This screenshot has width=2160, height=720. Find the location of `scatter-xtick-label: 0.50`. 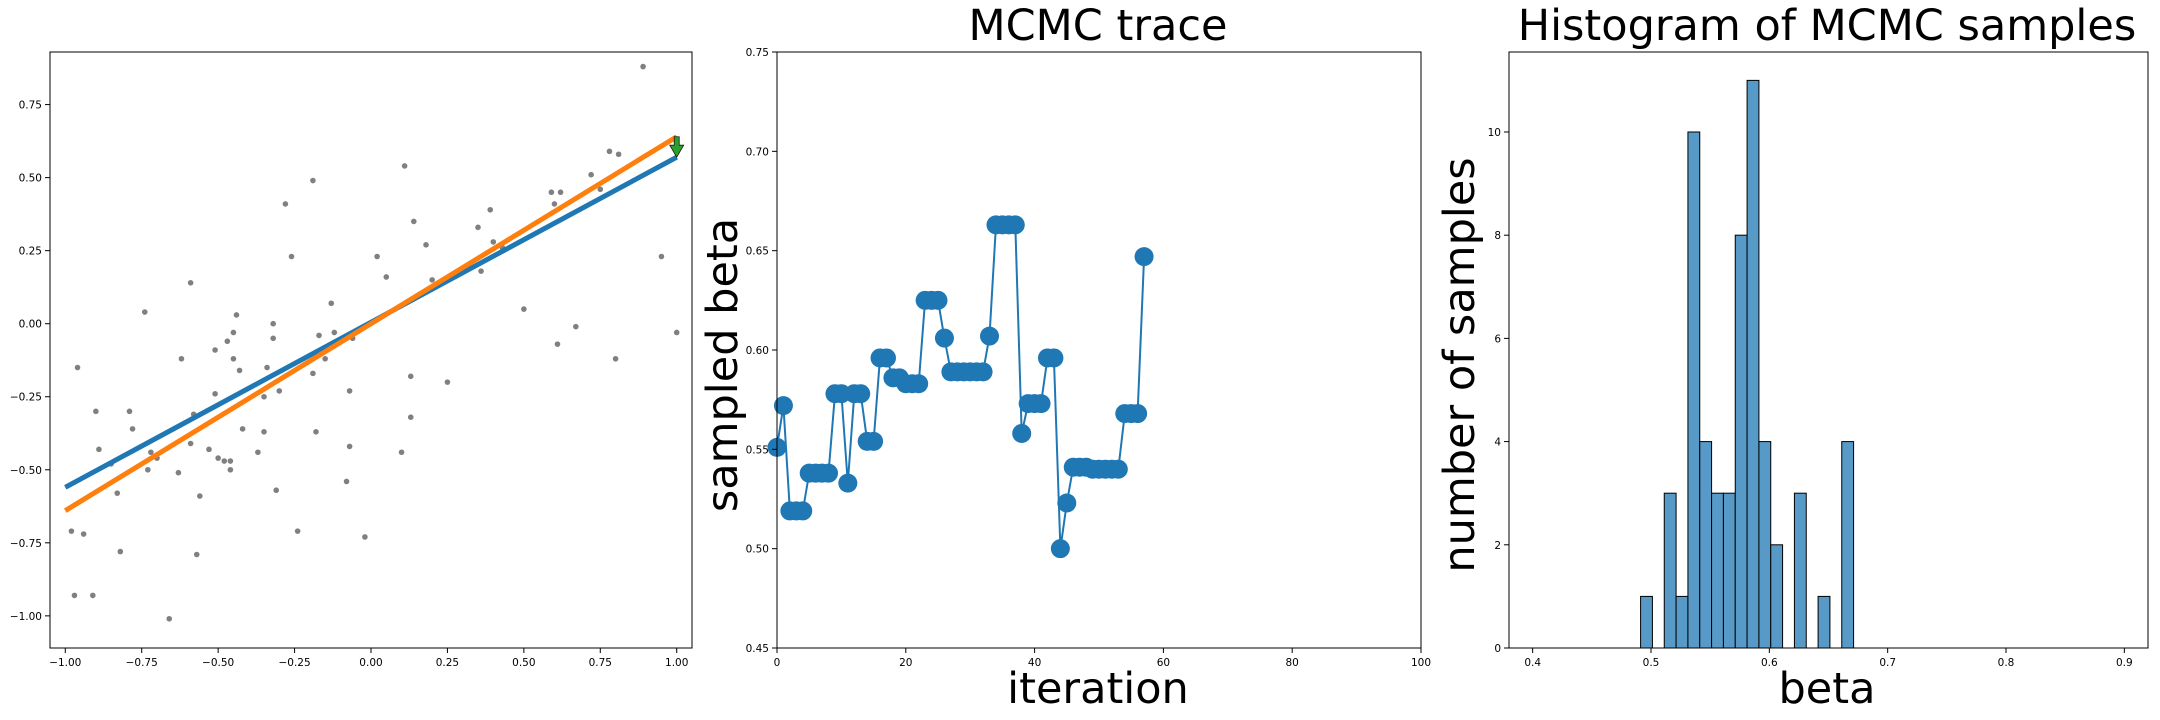

scatter-xtick-label: 0.50 is located at coordinates (523, 663).